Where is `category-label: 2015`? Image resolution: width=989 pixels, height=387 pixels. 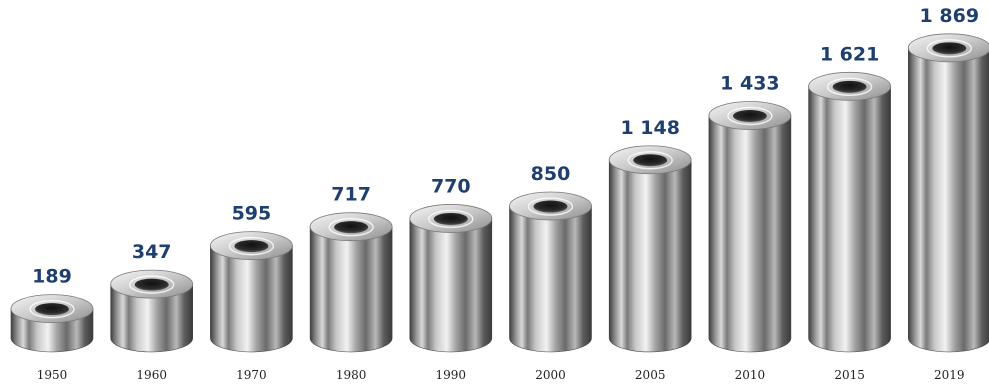
category-label: 2015 is located at coordinates (849, 375).